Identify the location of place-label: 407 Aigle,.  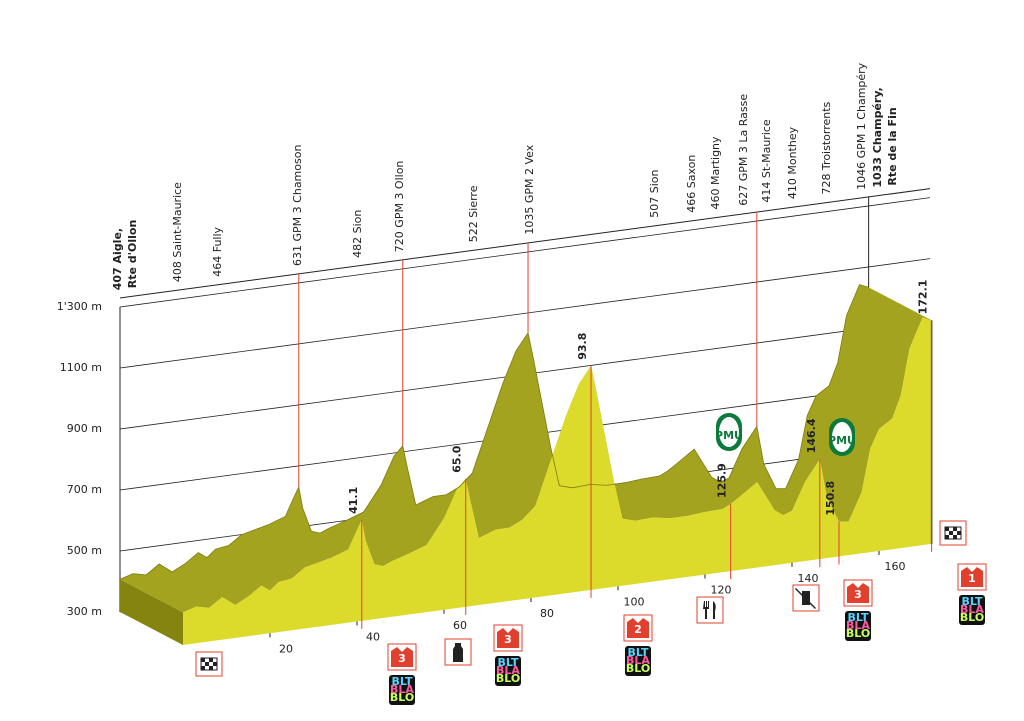
(117, 259).